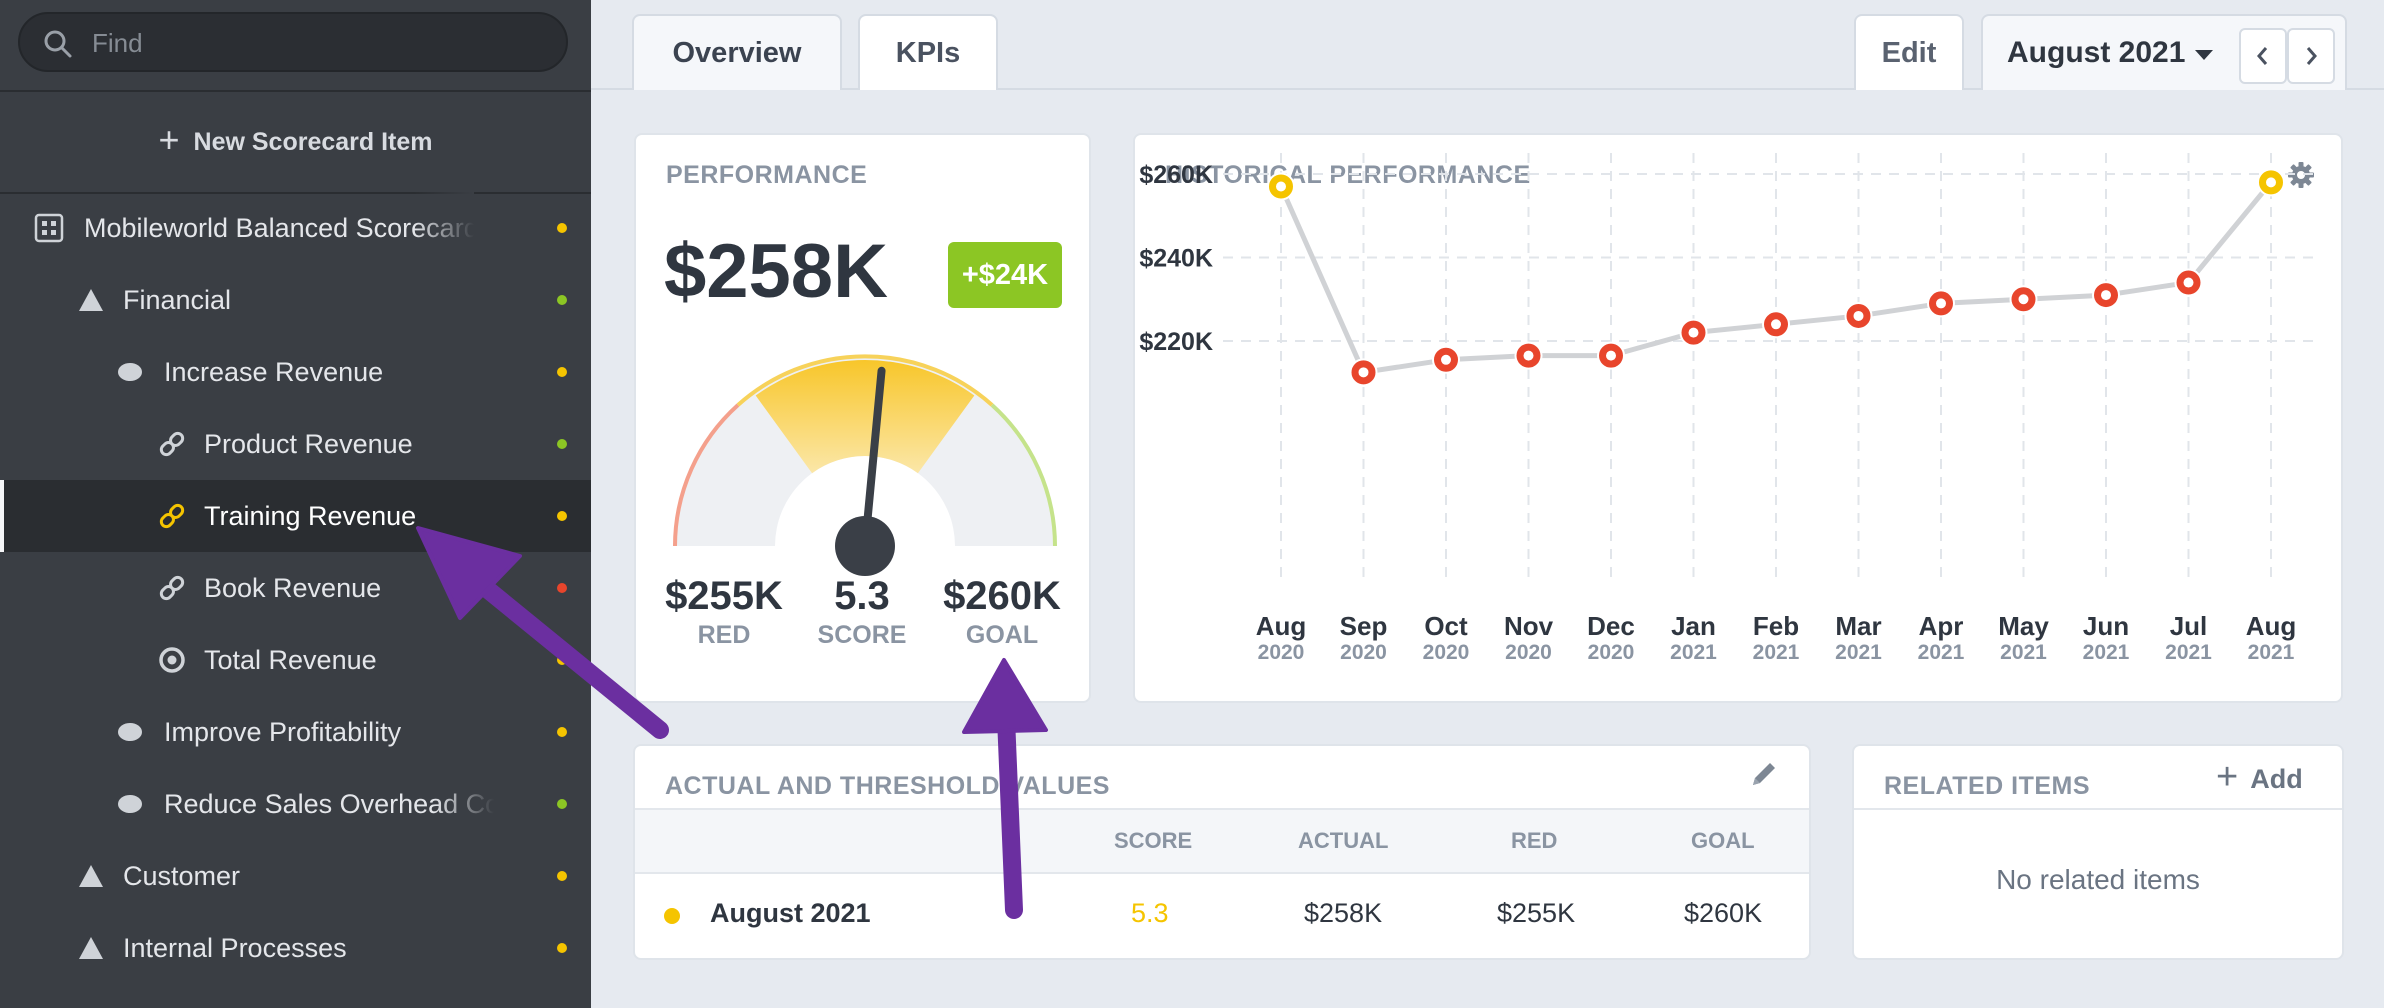 The image size is (2384, 1008). Describe the element at coordinates (1776, 626) in the screenshot. I see `x-tick-month: Feb` at that location.